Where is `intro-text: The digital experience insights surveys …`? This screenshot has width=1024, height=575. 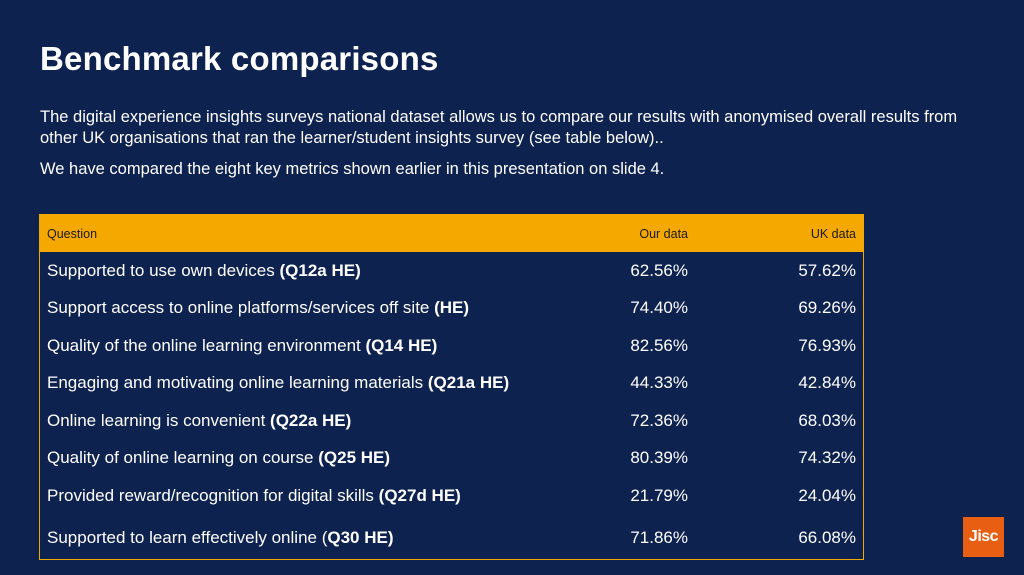 intro-text: The digital experience insights surveys … is located at coordinates (510, 148).